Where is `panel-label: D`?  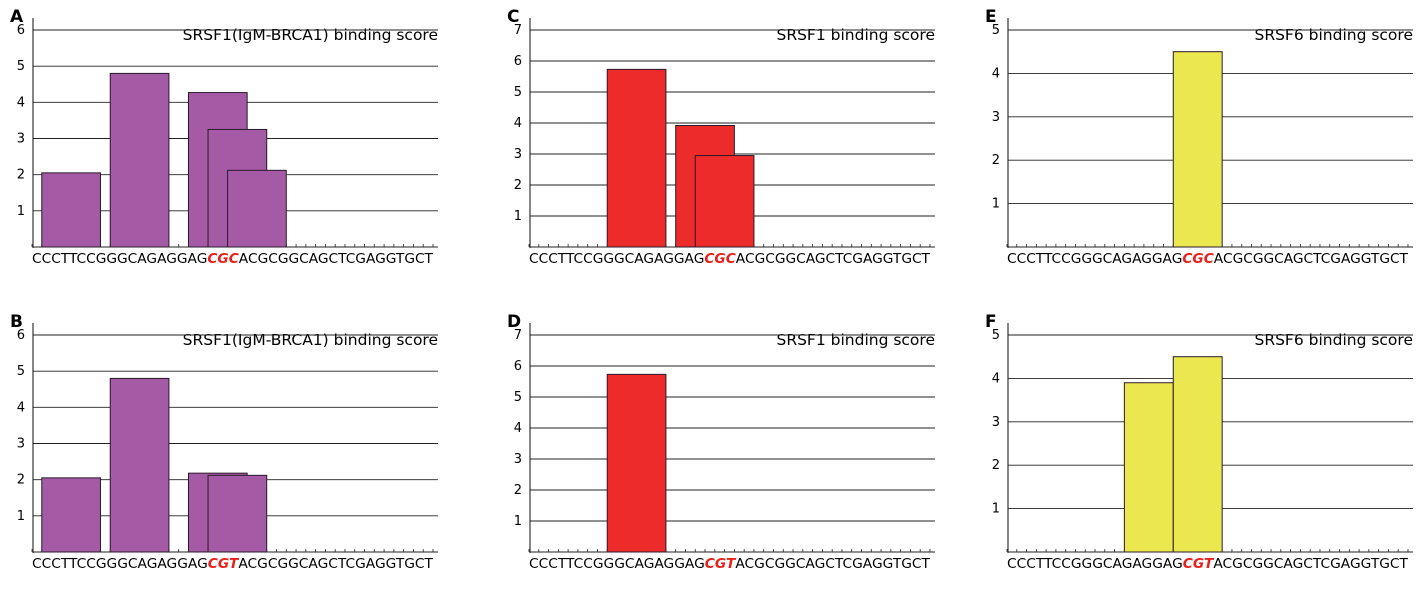 panel-label: D is located at coordinates (514, 322).